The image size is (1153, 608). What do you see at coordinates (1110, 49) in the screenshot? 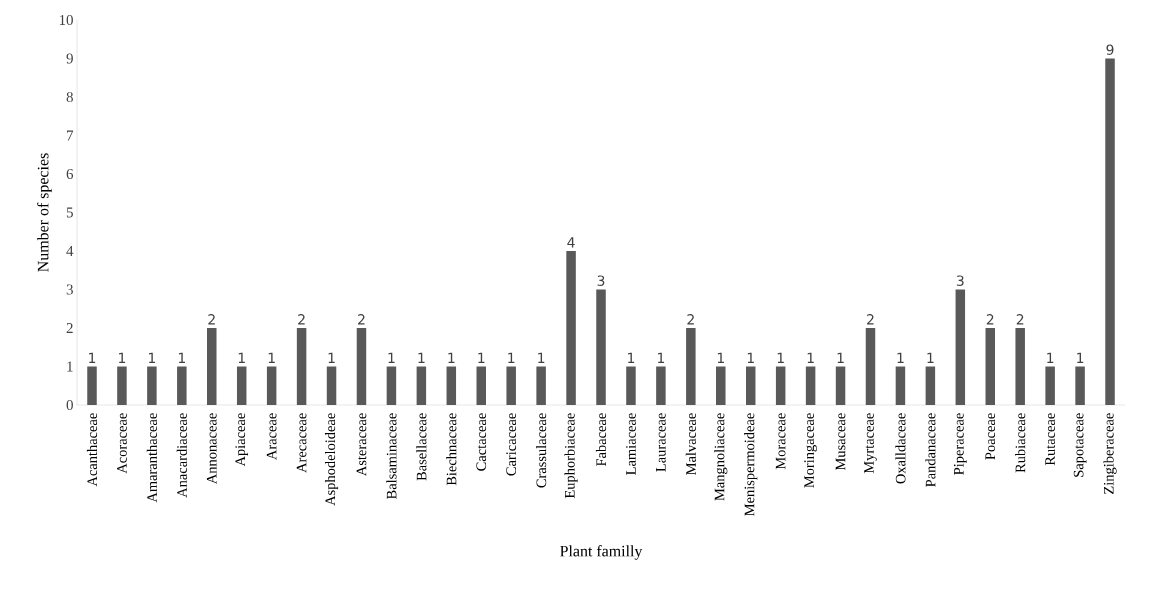
I see `data-label: 9` at bounding box center [1110, 49].